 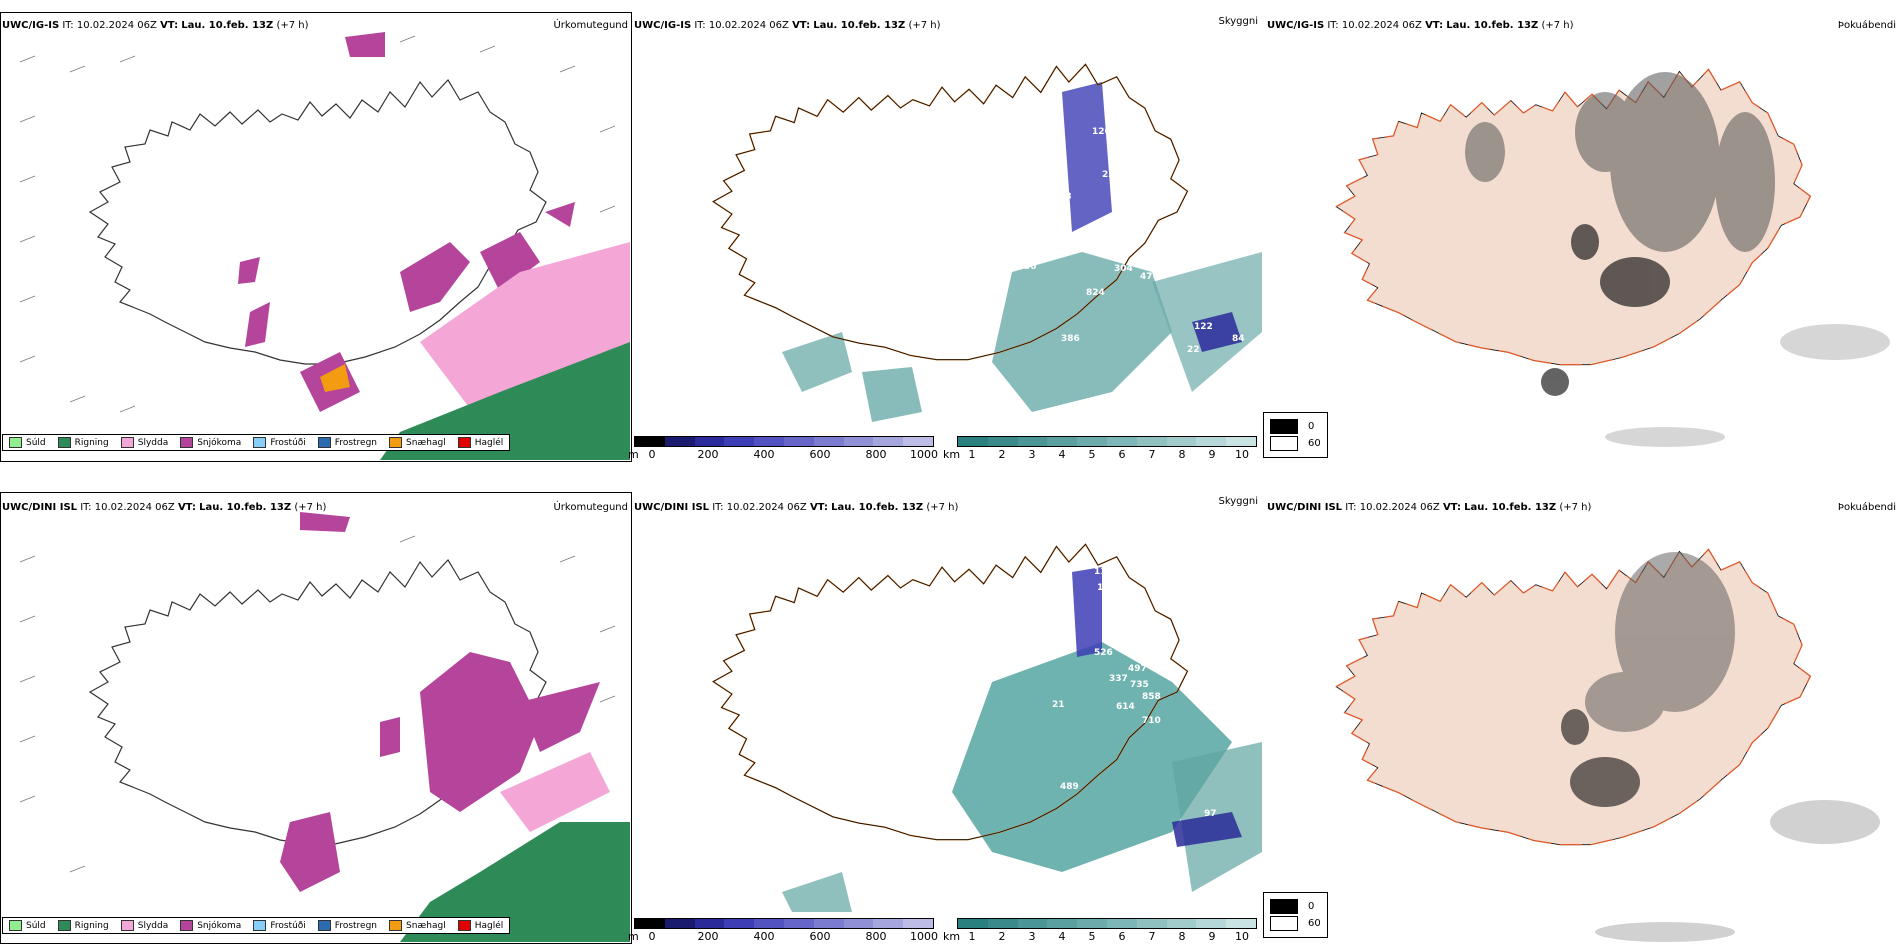 What do you see at coordinates (1160, 863) in the screenshot?
I see `vis-label: 125` at bounding box center [1160, 863].